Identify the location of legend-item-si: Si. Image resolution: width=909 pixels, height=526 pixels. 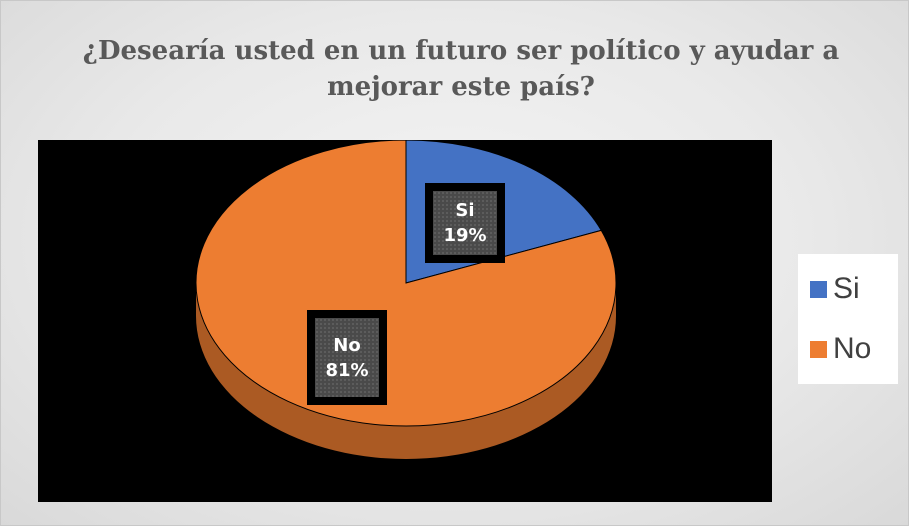
(835, 289).